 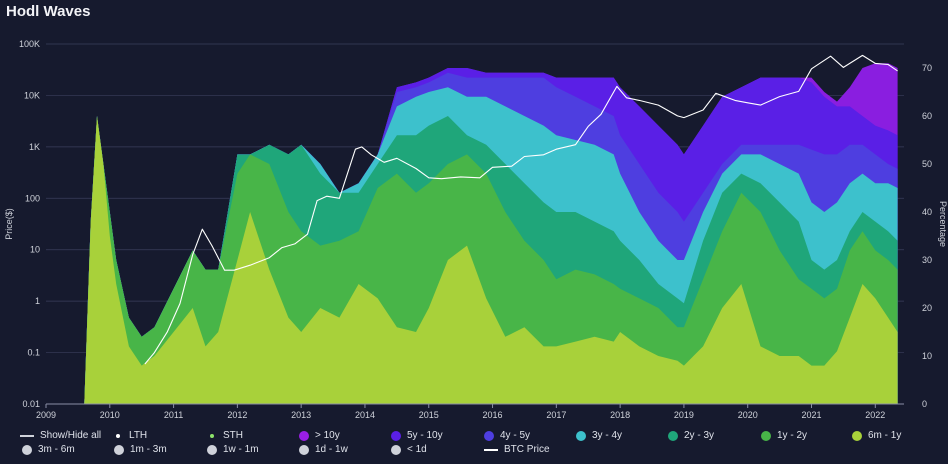 What do you see at coordinates (327, 435) in the screenshot?
I see `legend-label: > 10y` at bounding box center [327, 435].